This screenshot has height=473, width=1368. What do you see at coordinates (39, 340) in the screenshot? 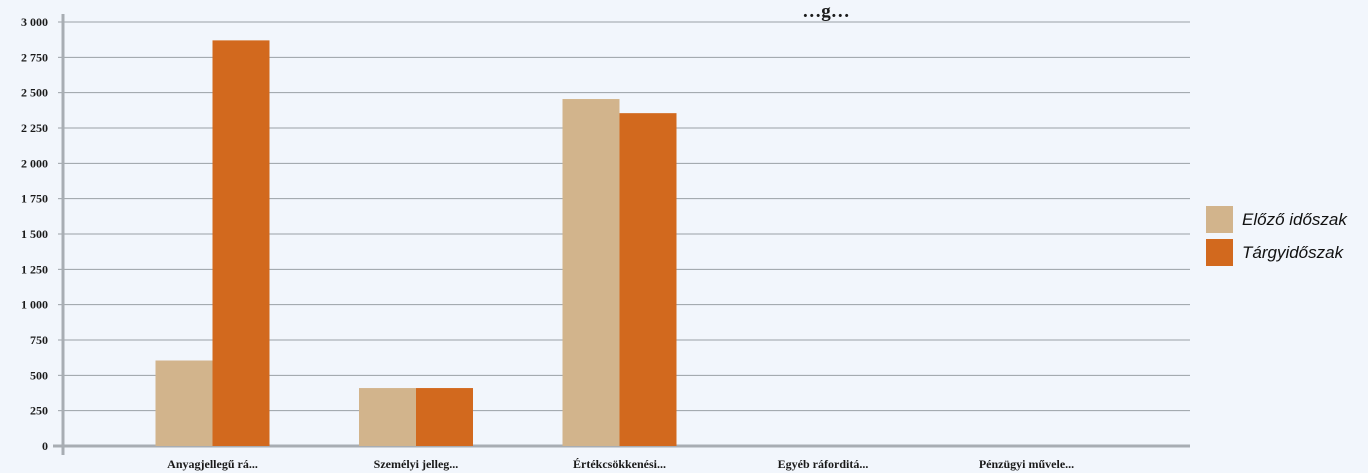
I see `y-tick-label: 750` at bounding box center [39, 340].